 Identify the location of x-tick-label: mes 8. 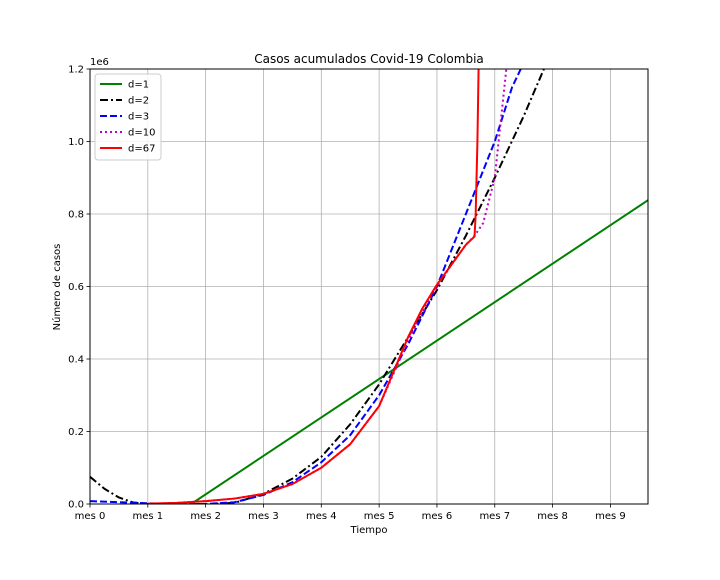
(552, 516).